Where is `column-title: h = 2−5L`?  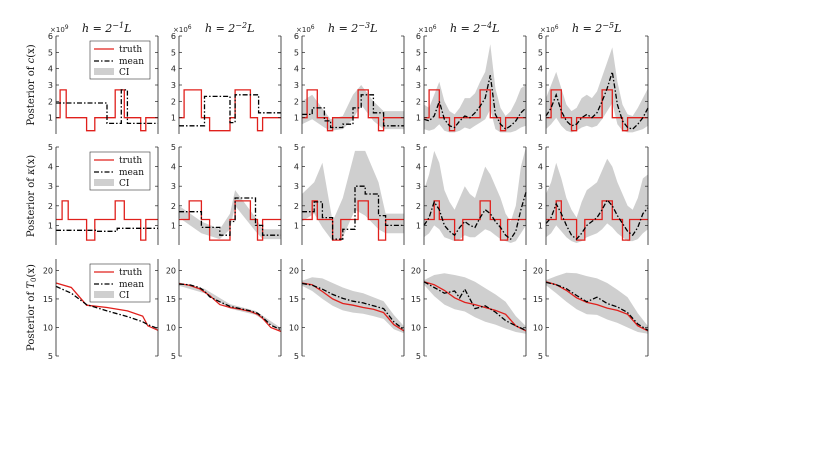
column-title: h = 2−5L is located at coordinates (596, 28).